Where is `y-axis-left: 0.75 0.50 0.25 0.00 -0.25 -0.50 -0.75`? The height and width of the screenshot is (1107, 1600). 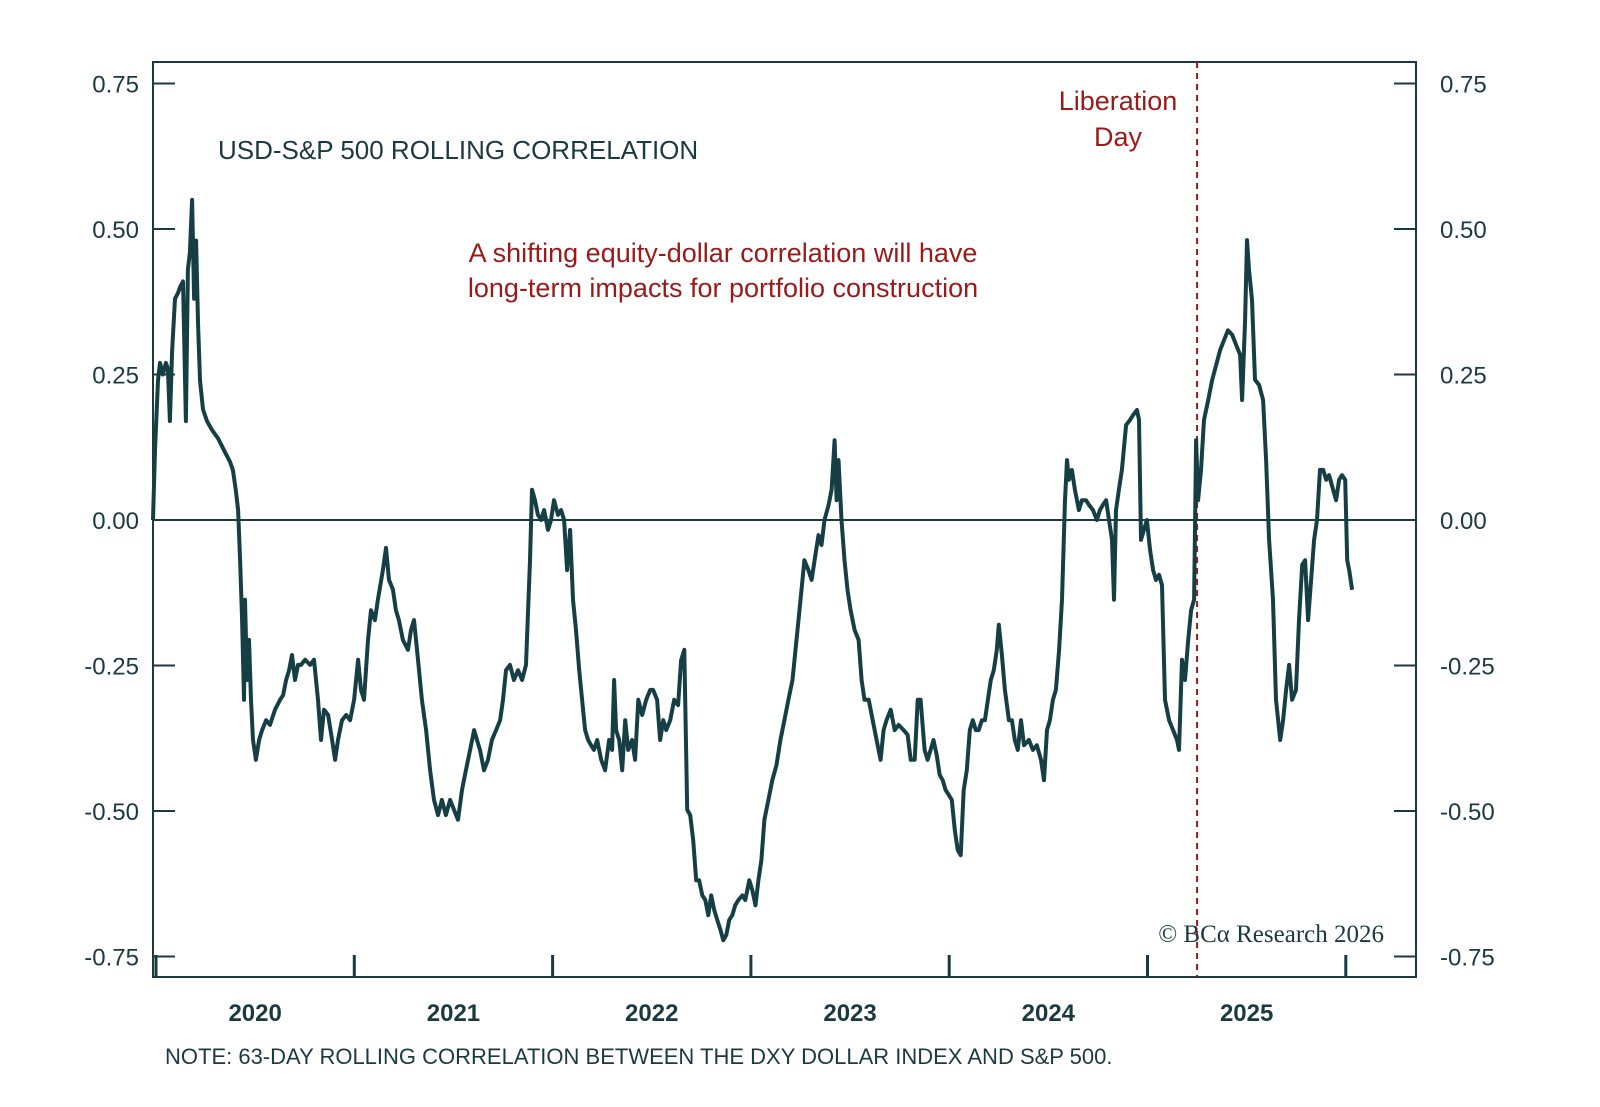
y-axis-left: 0.75 0.50 0.25 0.00 -0.25 -0.50 -0.75 is located at coordinates (129, 522).